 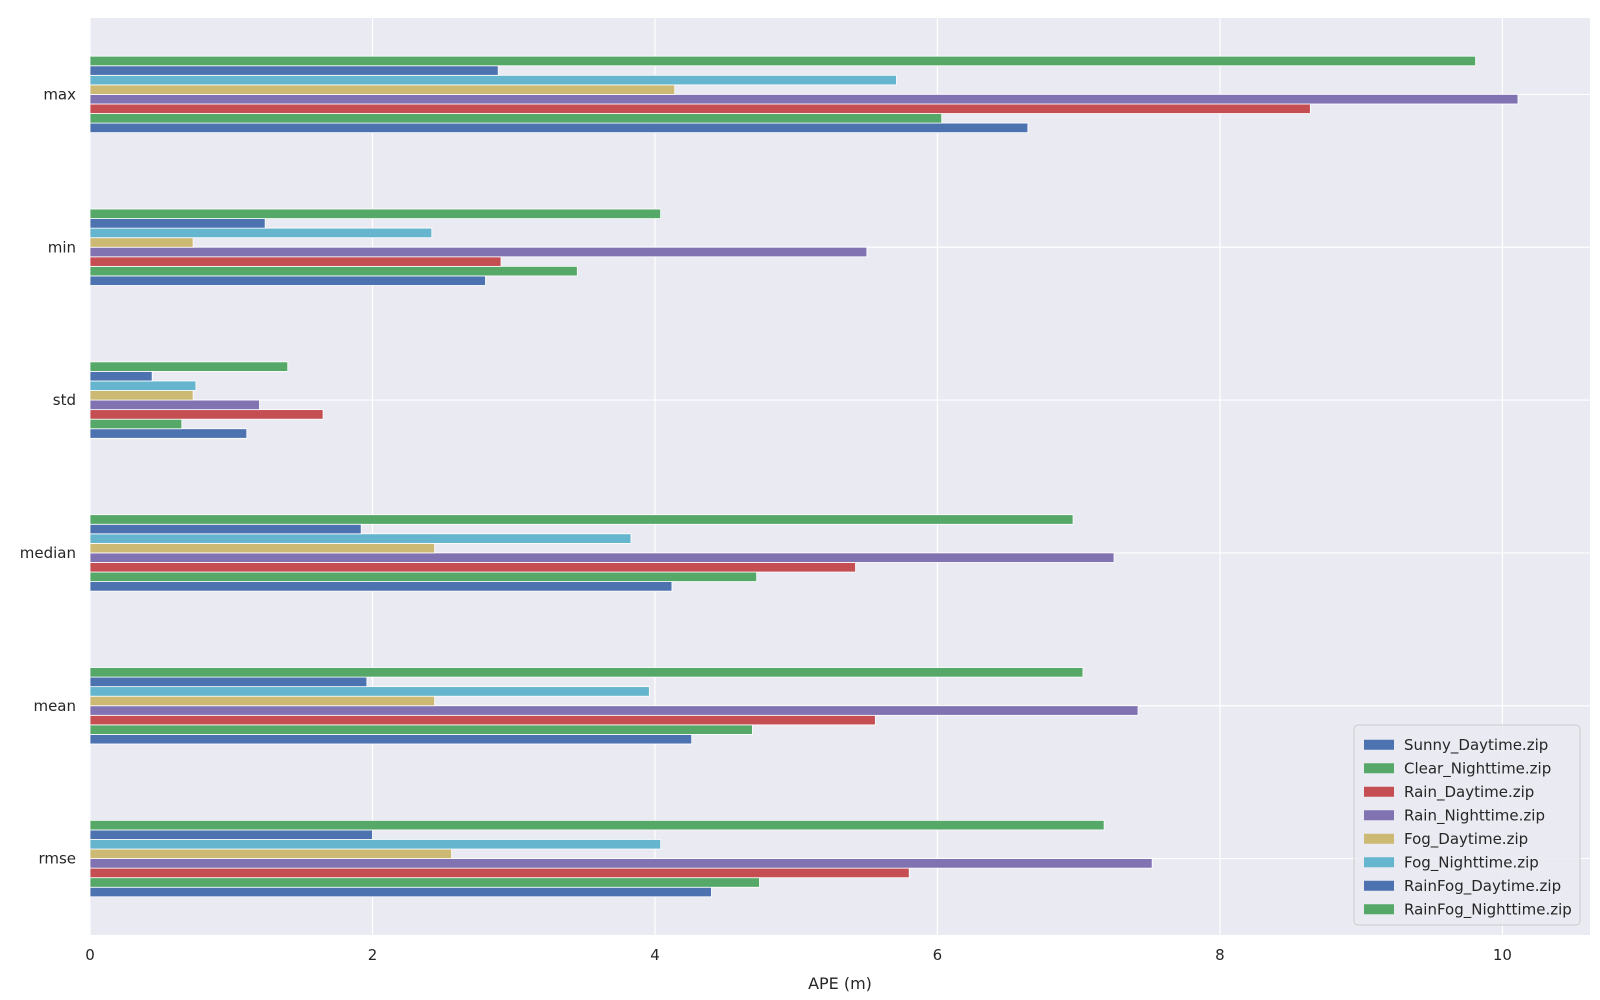 What do you see at coordinates (57, 859) in the screenshot?
I see `y-tick-label: rmse` at bounding box center [57, 859].